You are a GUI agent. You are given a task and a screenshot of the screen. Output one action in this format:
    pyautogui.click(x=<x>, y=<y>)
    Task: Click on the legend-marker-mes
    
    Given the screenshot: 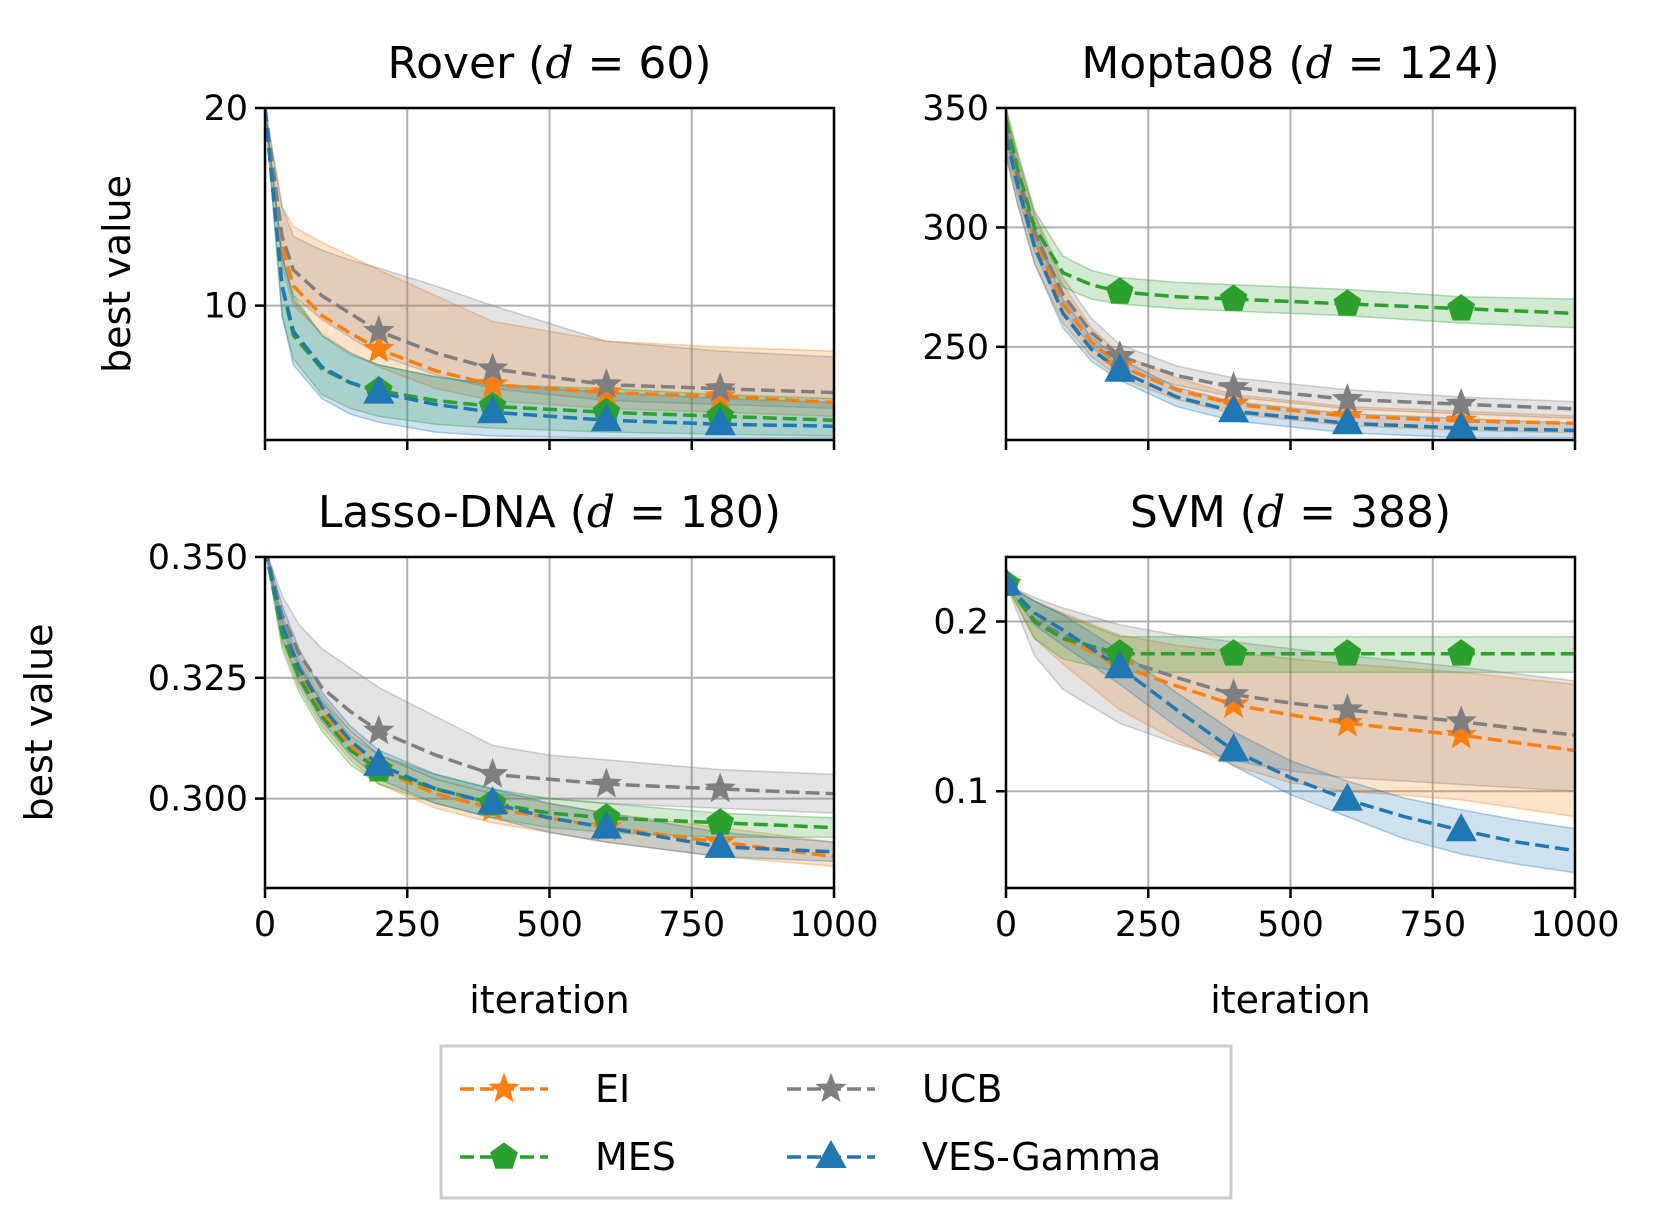 What is the action you would take?
    pyautogui.click(x=504, y=1155)
    